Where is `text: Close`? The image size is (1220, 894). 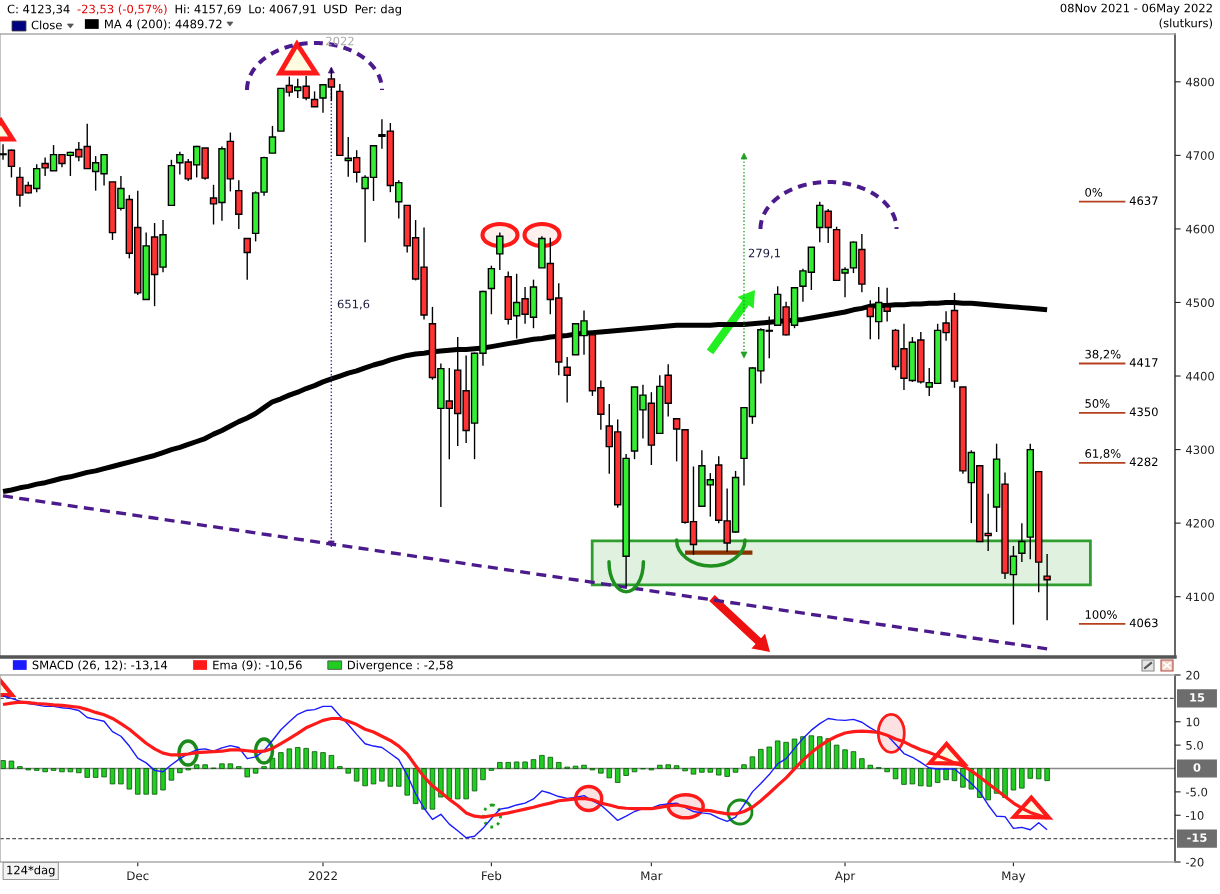
text: Close is located at coordinates (46, 25).